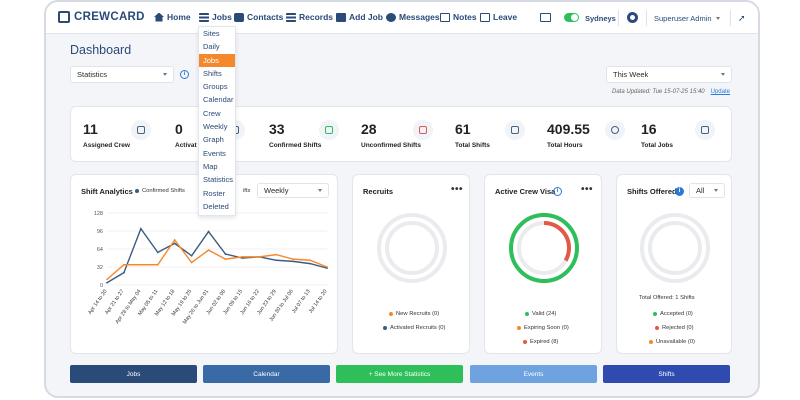 The width and height of the screenshot is (800, 400). What do you see at coordinates (215, 17) in the screenshot?
I see `nav-jobs: Jobs` at bounding box center [215, 17].